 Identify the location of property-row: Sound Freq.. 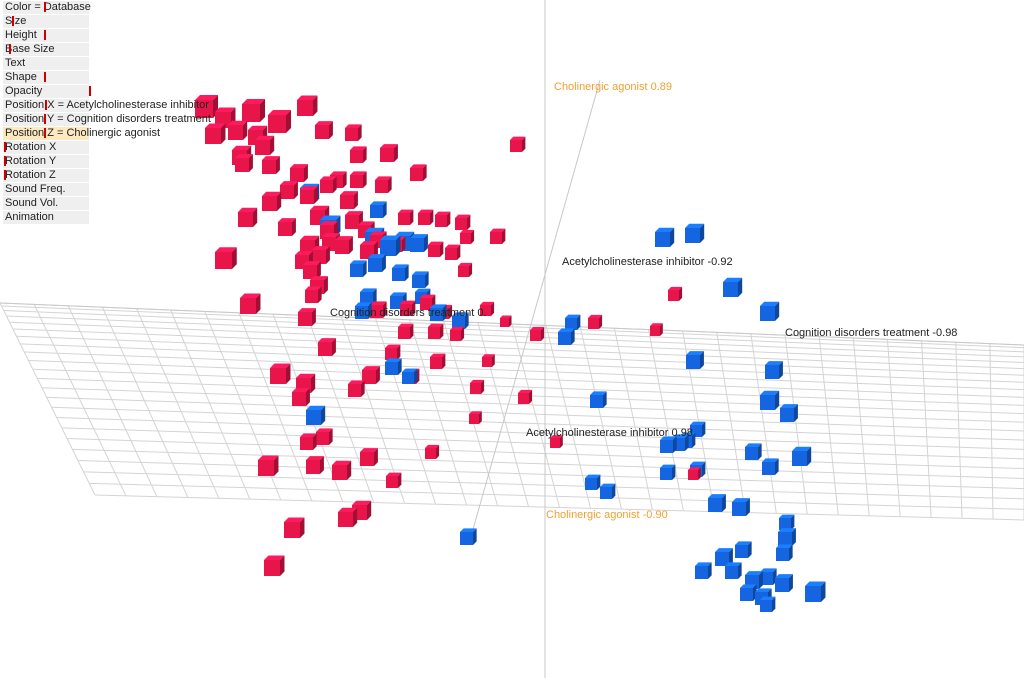
(46, 189).